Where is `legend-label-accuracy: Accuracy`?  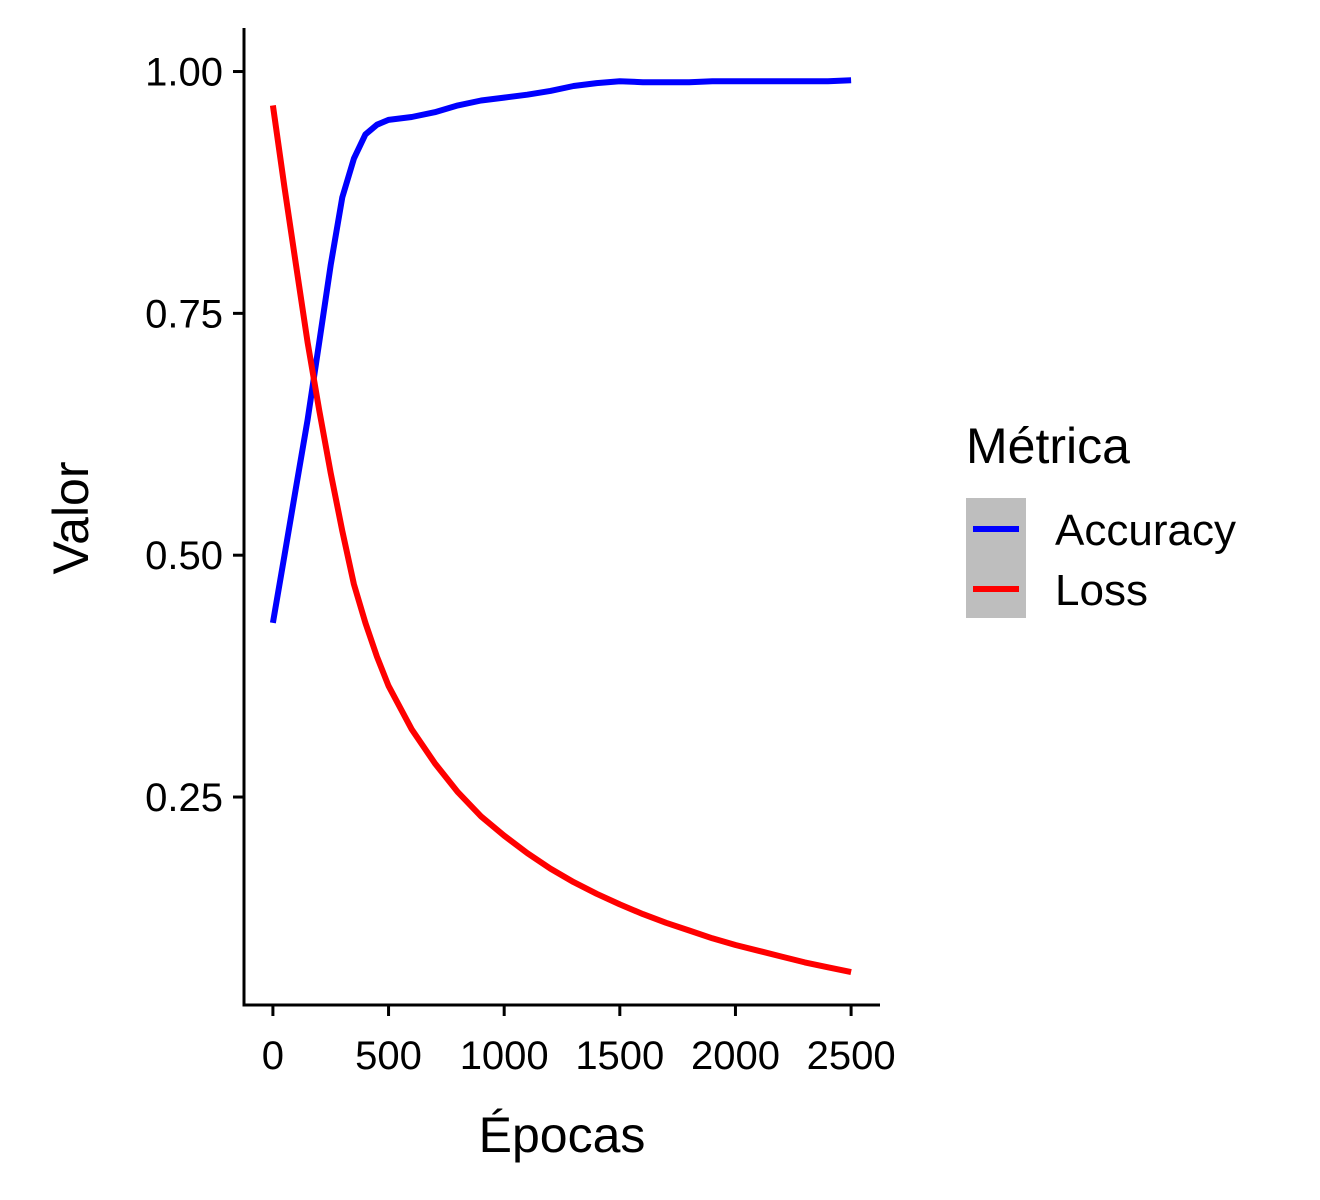 legend-label-accuracy: Accuracy is located at coordinates (1145, 530).